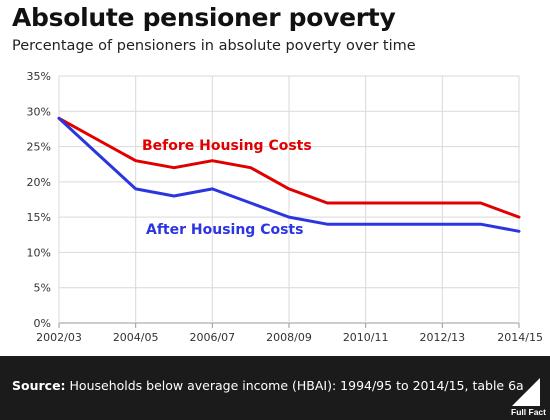 The image size is (550, 420). Describe the element at coordinates (42, 323) in the screenshot. I see `y-tick-label: 0%` at that location.